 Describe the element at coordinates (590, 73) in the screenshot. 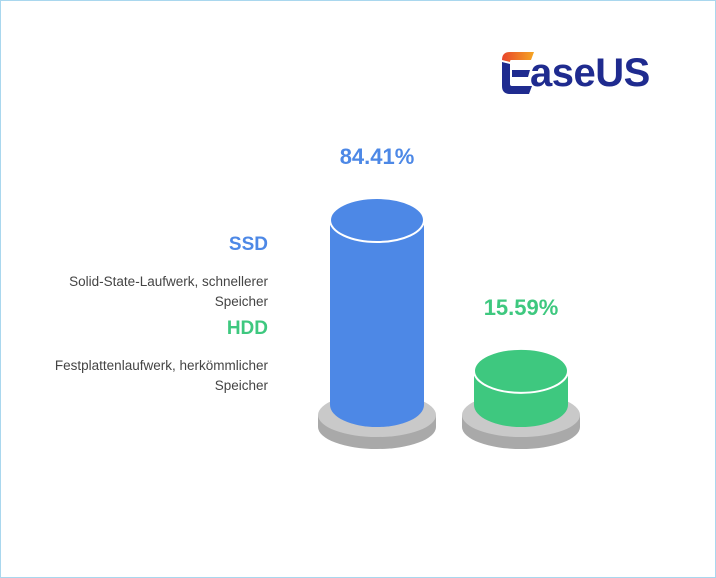

I see `logo-text: aseUS` at that location.